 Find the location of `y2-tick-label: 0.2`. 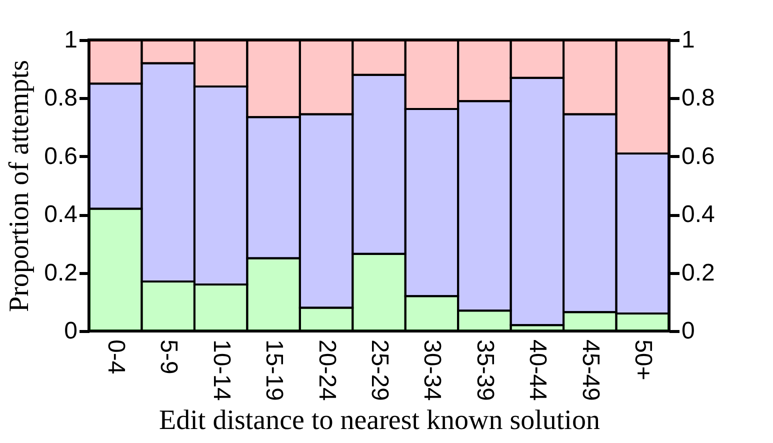

y2-tick-label: 0.2 is located at coordinates (698, 272).